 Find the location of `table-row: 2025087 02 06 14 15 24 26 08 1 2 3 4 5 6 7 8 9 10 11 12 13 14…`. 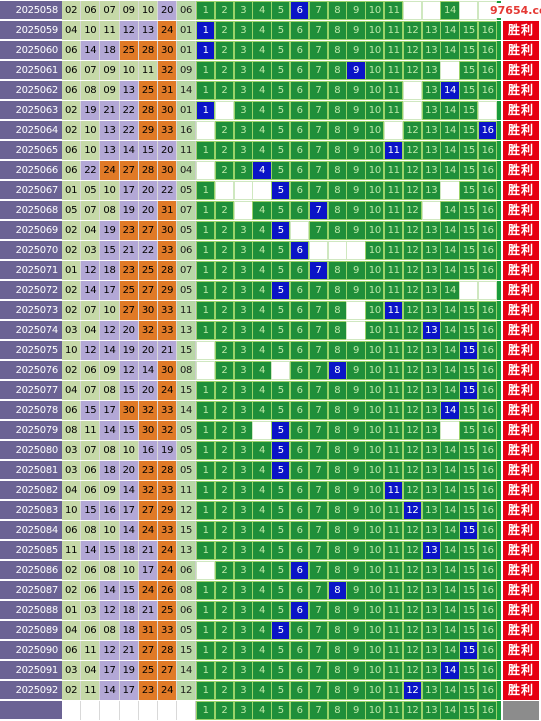

table-row: 2025087 02 06 14 15 24 26 08 1 2 3 4 5 6 7 8 9 10 11 12 13 14… is located at coordinates (270, 591).